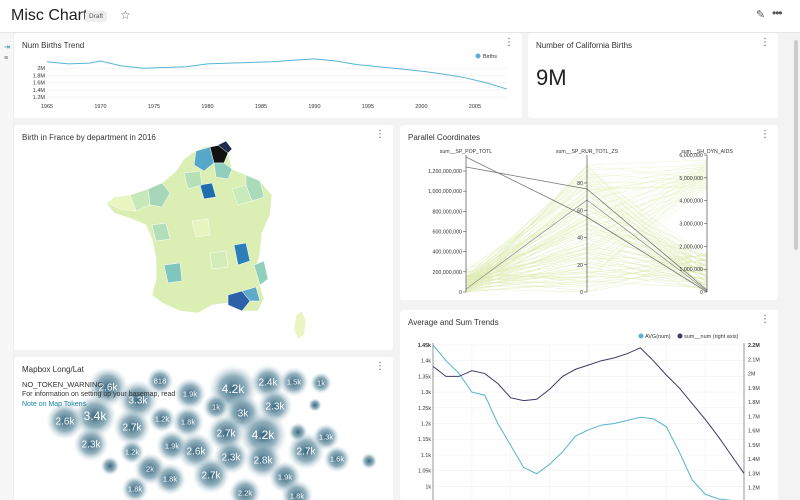 This screenshot has height=500, width=800. I want to click on card-title: Number of California Births, so click(584, 45).